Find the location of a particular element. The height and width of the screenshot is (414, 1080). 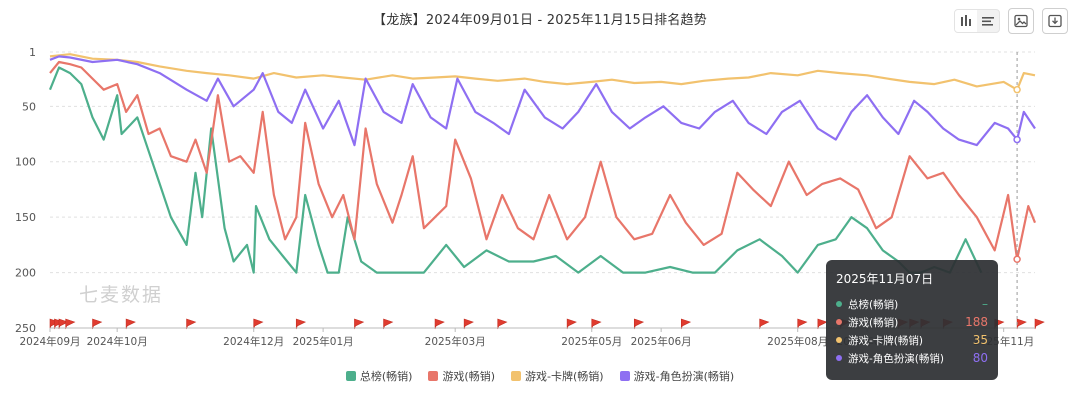

y-tick-label: 250 is located at coordinates (25, 328).